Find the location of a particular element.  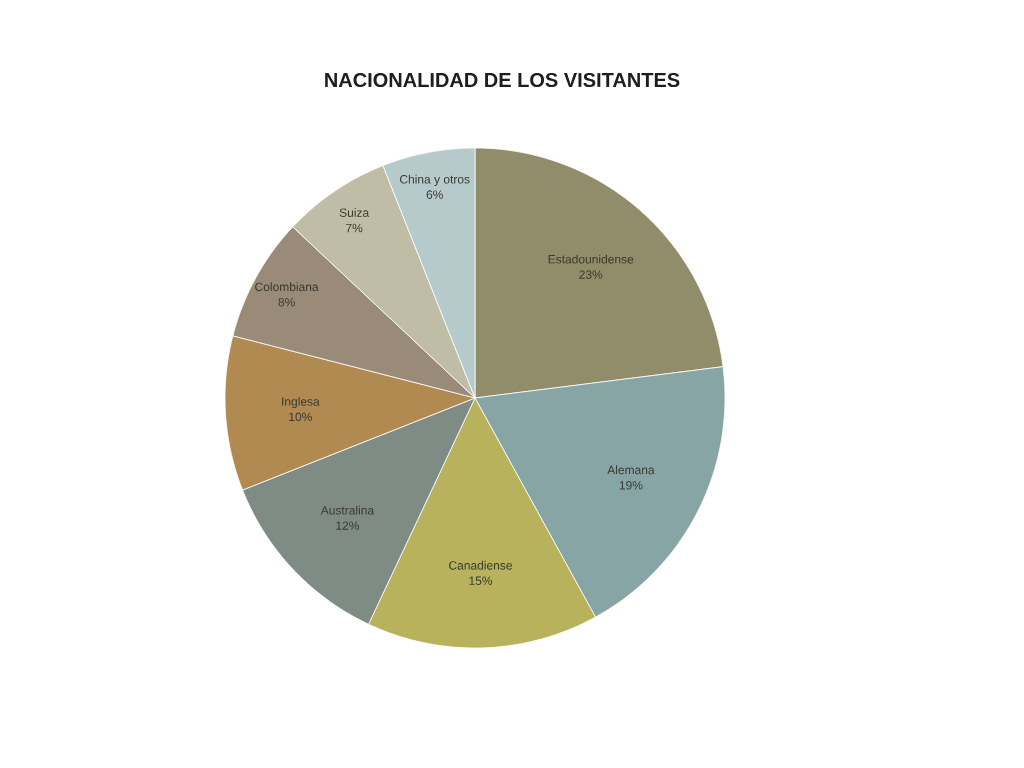

data-label: 19% is located at coordinates (631, 485).